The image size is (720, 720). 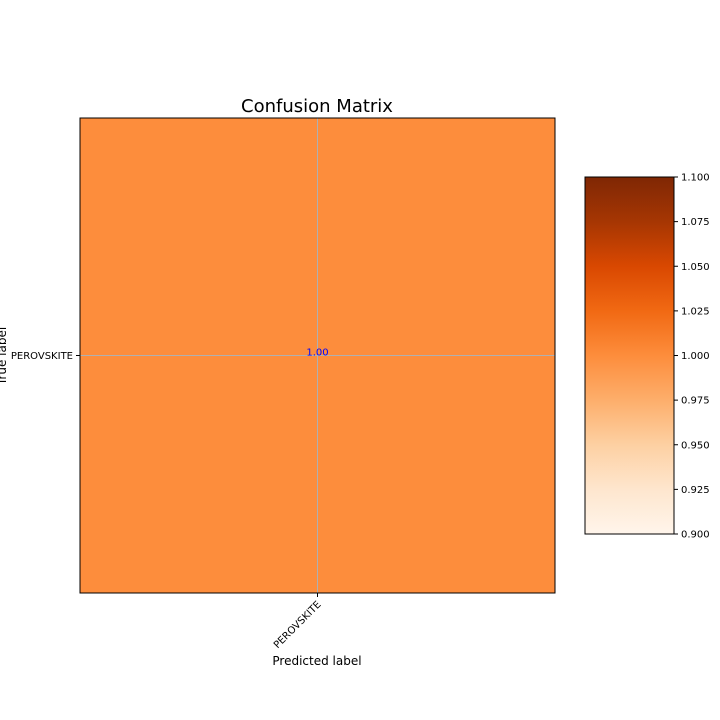 I want to click on colorbar-tick-label: 1.050, so click(x=695, y=267).